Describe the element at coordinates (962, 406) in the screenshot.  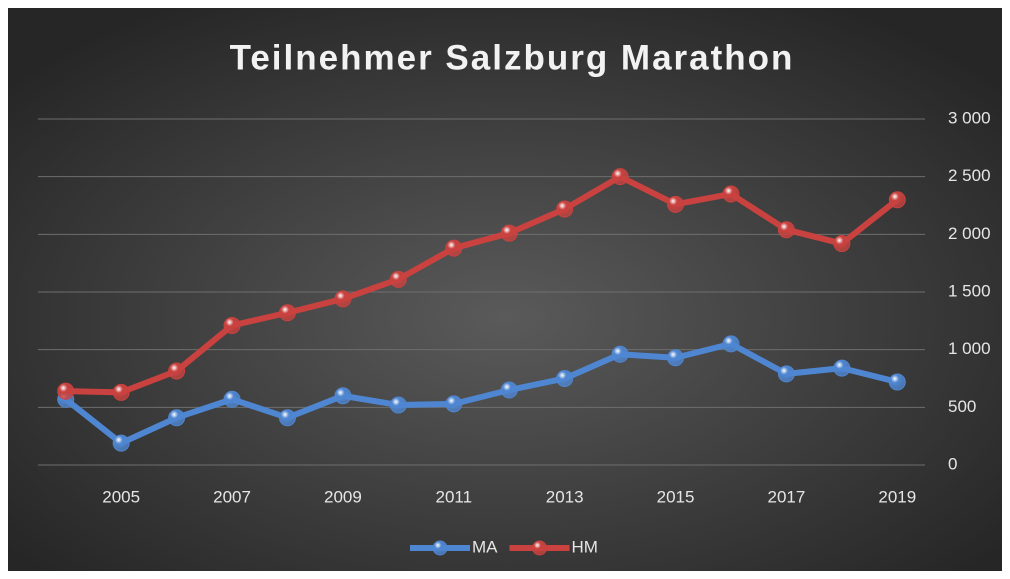
I see `y-tick-label: 500` at that location.